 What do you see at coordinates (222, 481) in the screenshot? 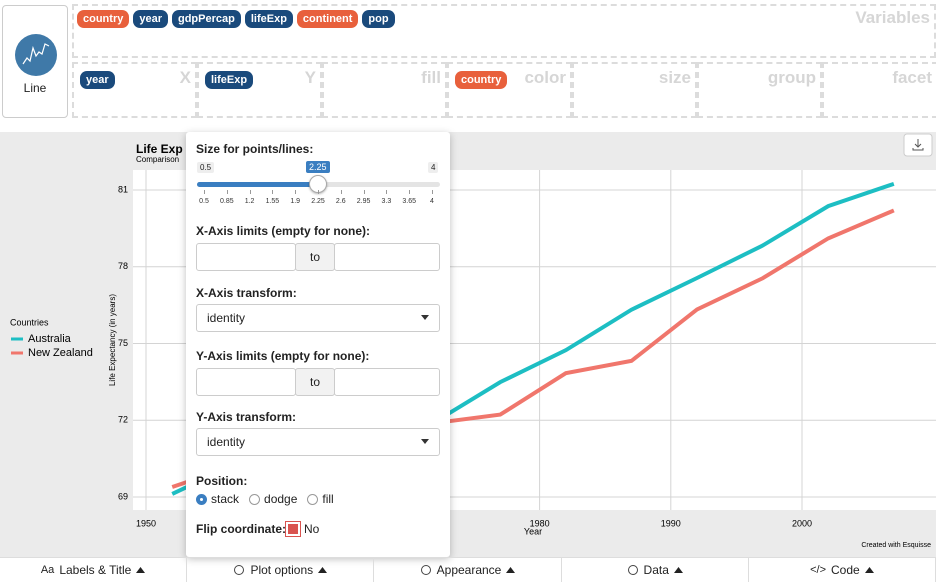
I see `position-label: Position:` at bounding box center [222, 481].